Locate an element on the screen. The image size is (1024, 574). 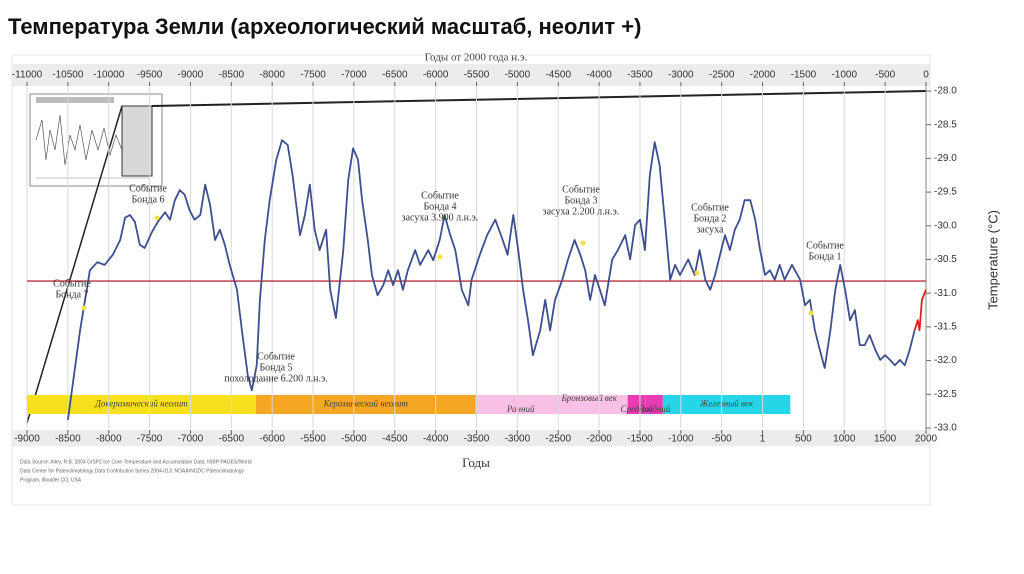
inset-header is located at coordinates (75, 100).